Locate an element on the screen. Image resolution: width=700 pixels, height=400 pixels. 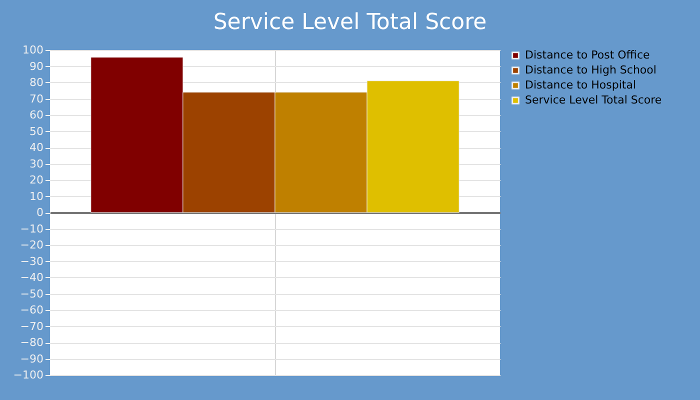
y-tick-label: 10 is located at coordinates (37, 196).